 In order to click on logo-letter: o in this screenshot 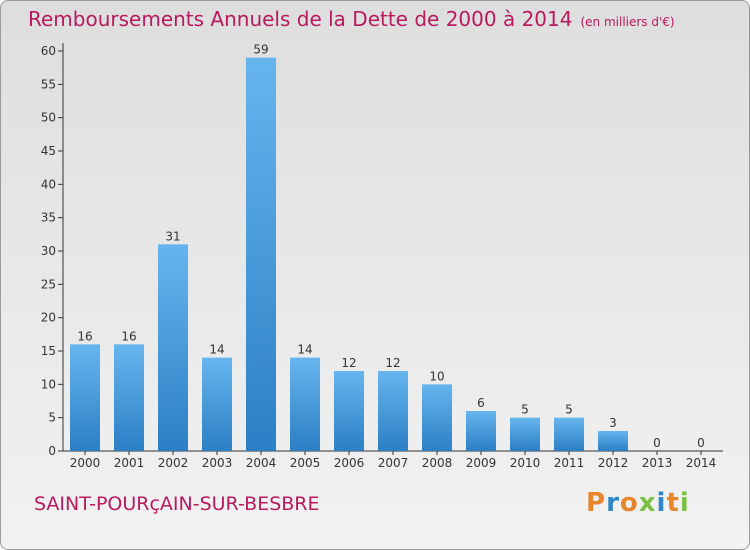, I will do `click(629, 503)`.